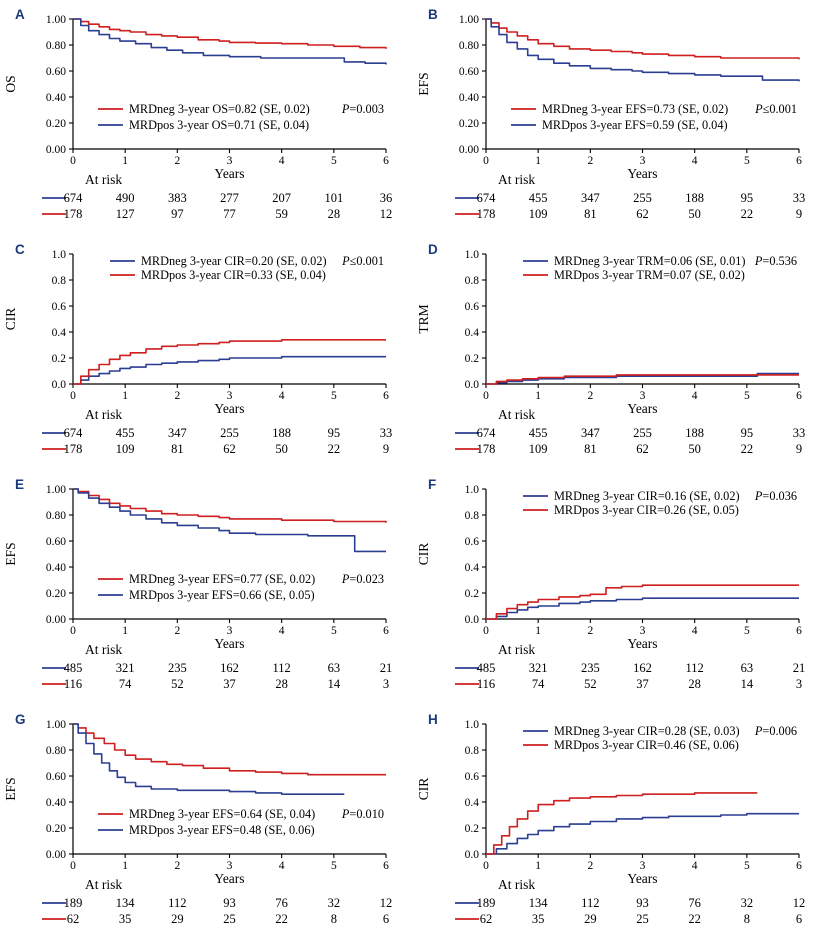 Image resolution: width=826 pixels, height=942 pixels. Describe the element at coordinates (362, 814) in the screenshot. I see `p-value: P=0.010` at that location.